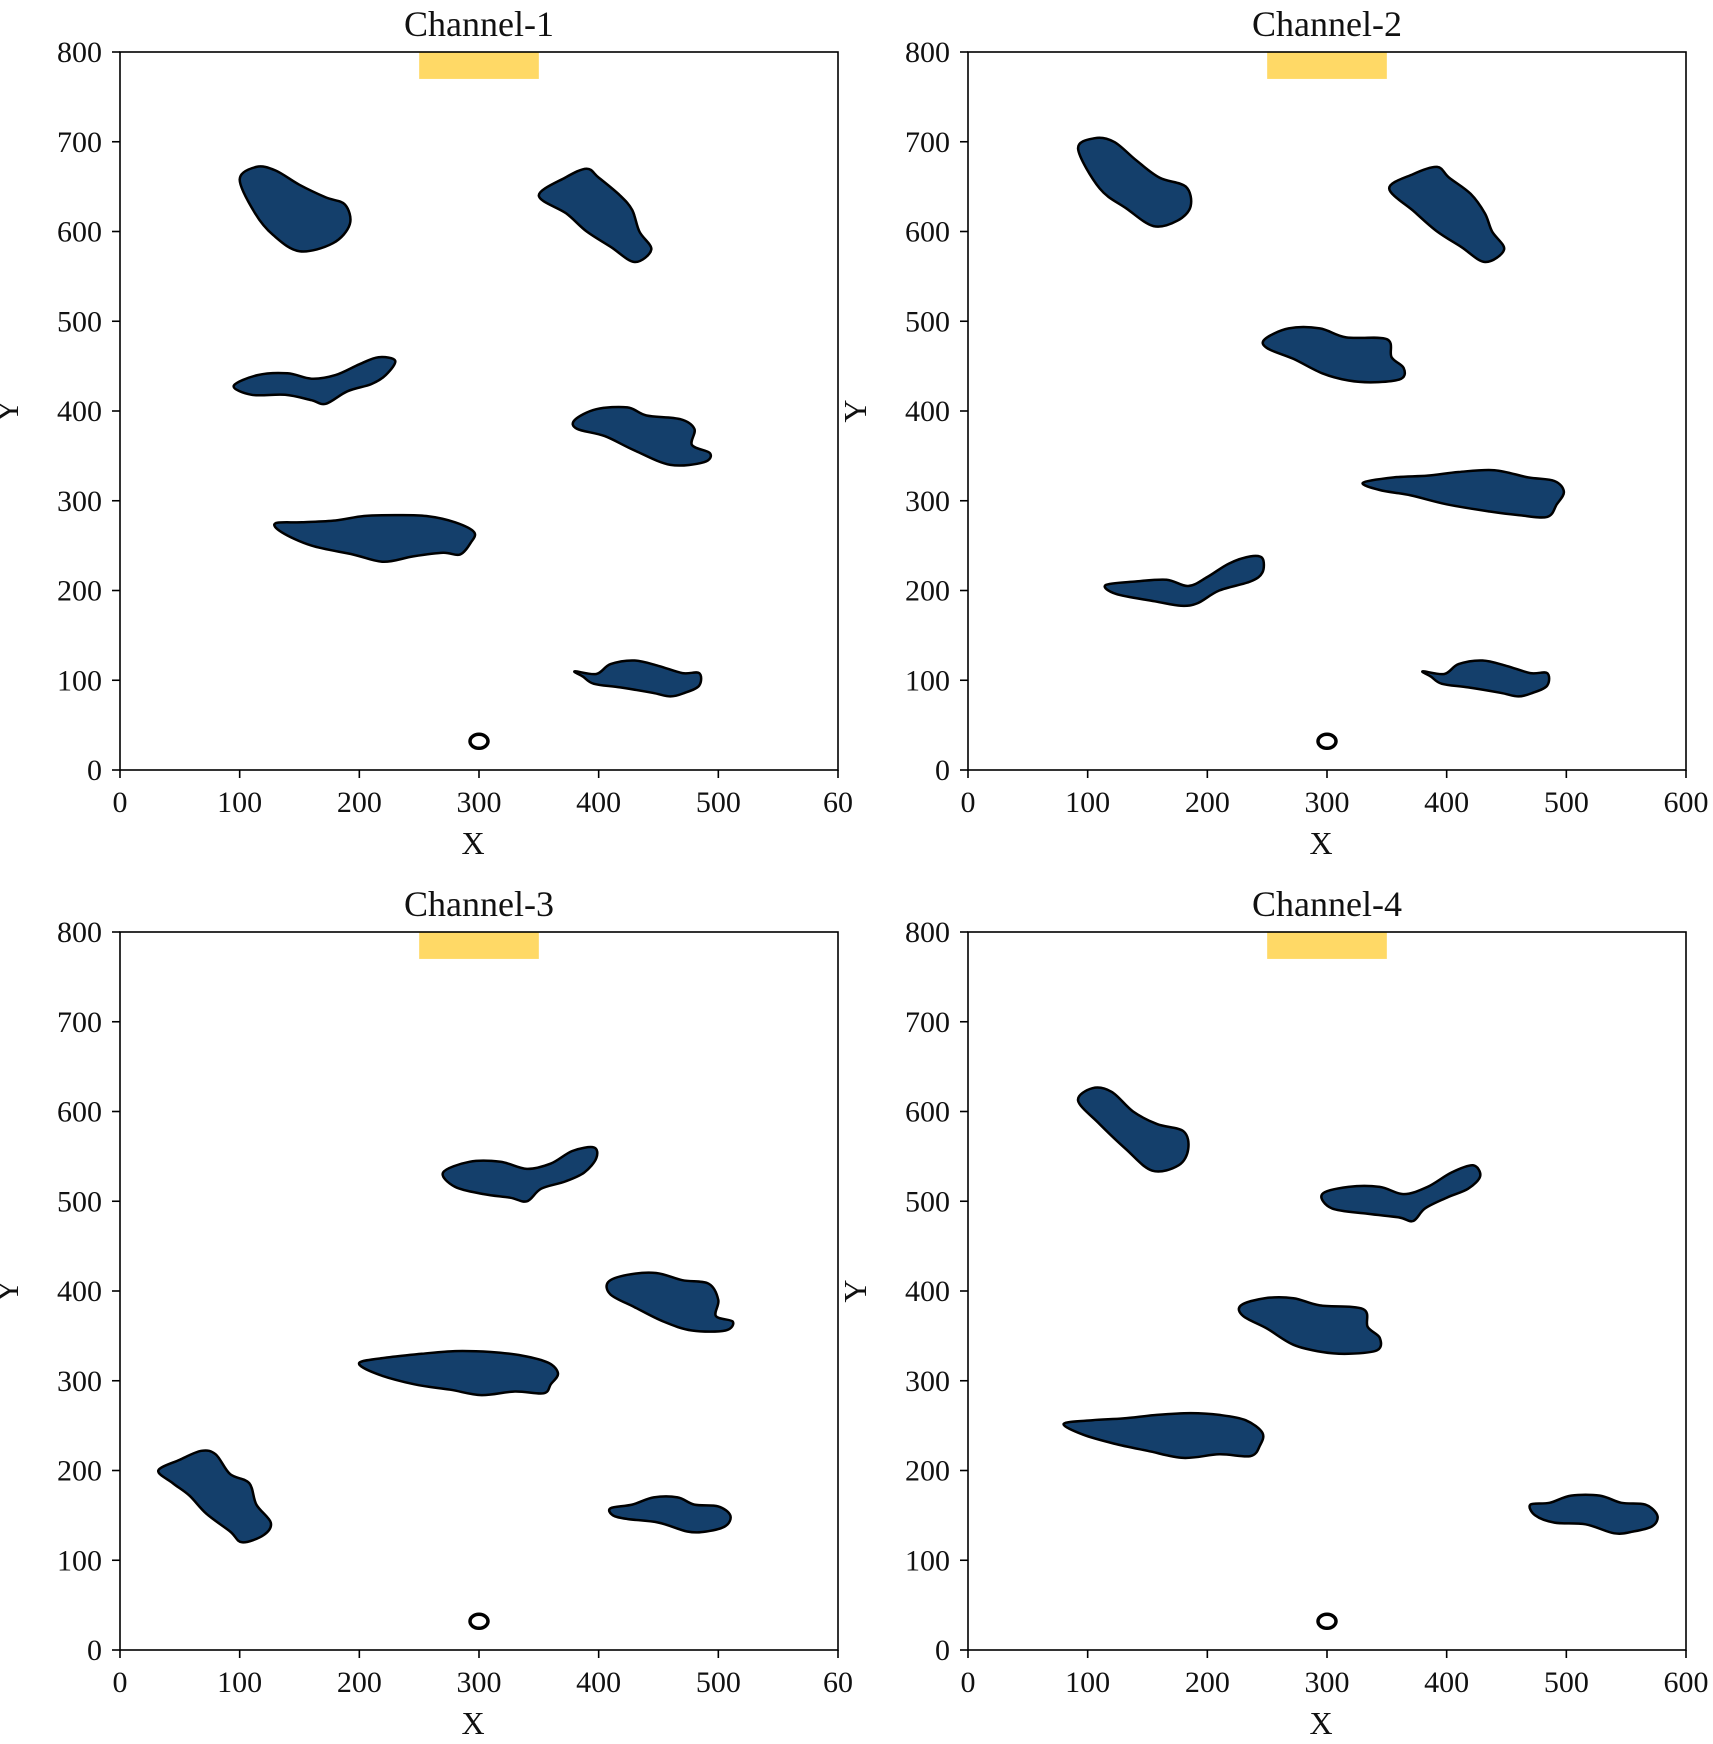  I want to click on panel-title: Channel-4, so click(1327, 904).